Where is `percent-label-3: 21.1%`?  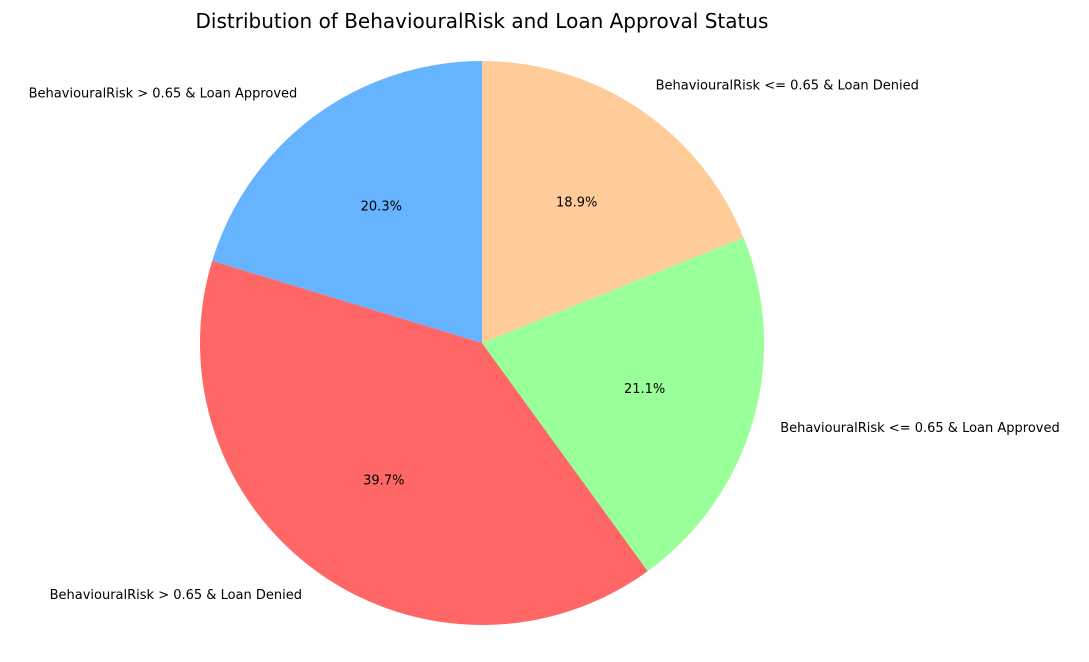
percent-label-3: 21.1% is located at coordinates (644, 389).